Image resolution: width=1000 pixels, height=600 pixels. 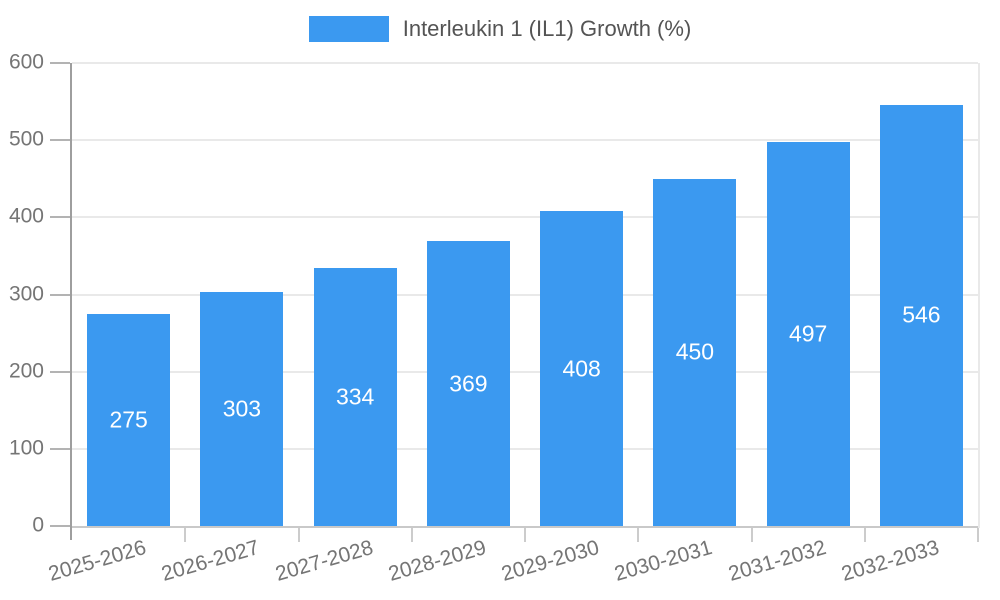 What do you see at coordinates (211, 561) in the screenshot?
I see `x-axis-label: 2026-2027` at bounding box center [211, 561].